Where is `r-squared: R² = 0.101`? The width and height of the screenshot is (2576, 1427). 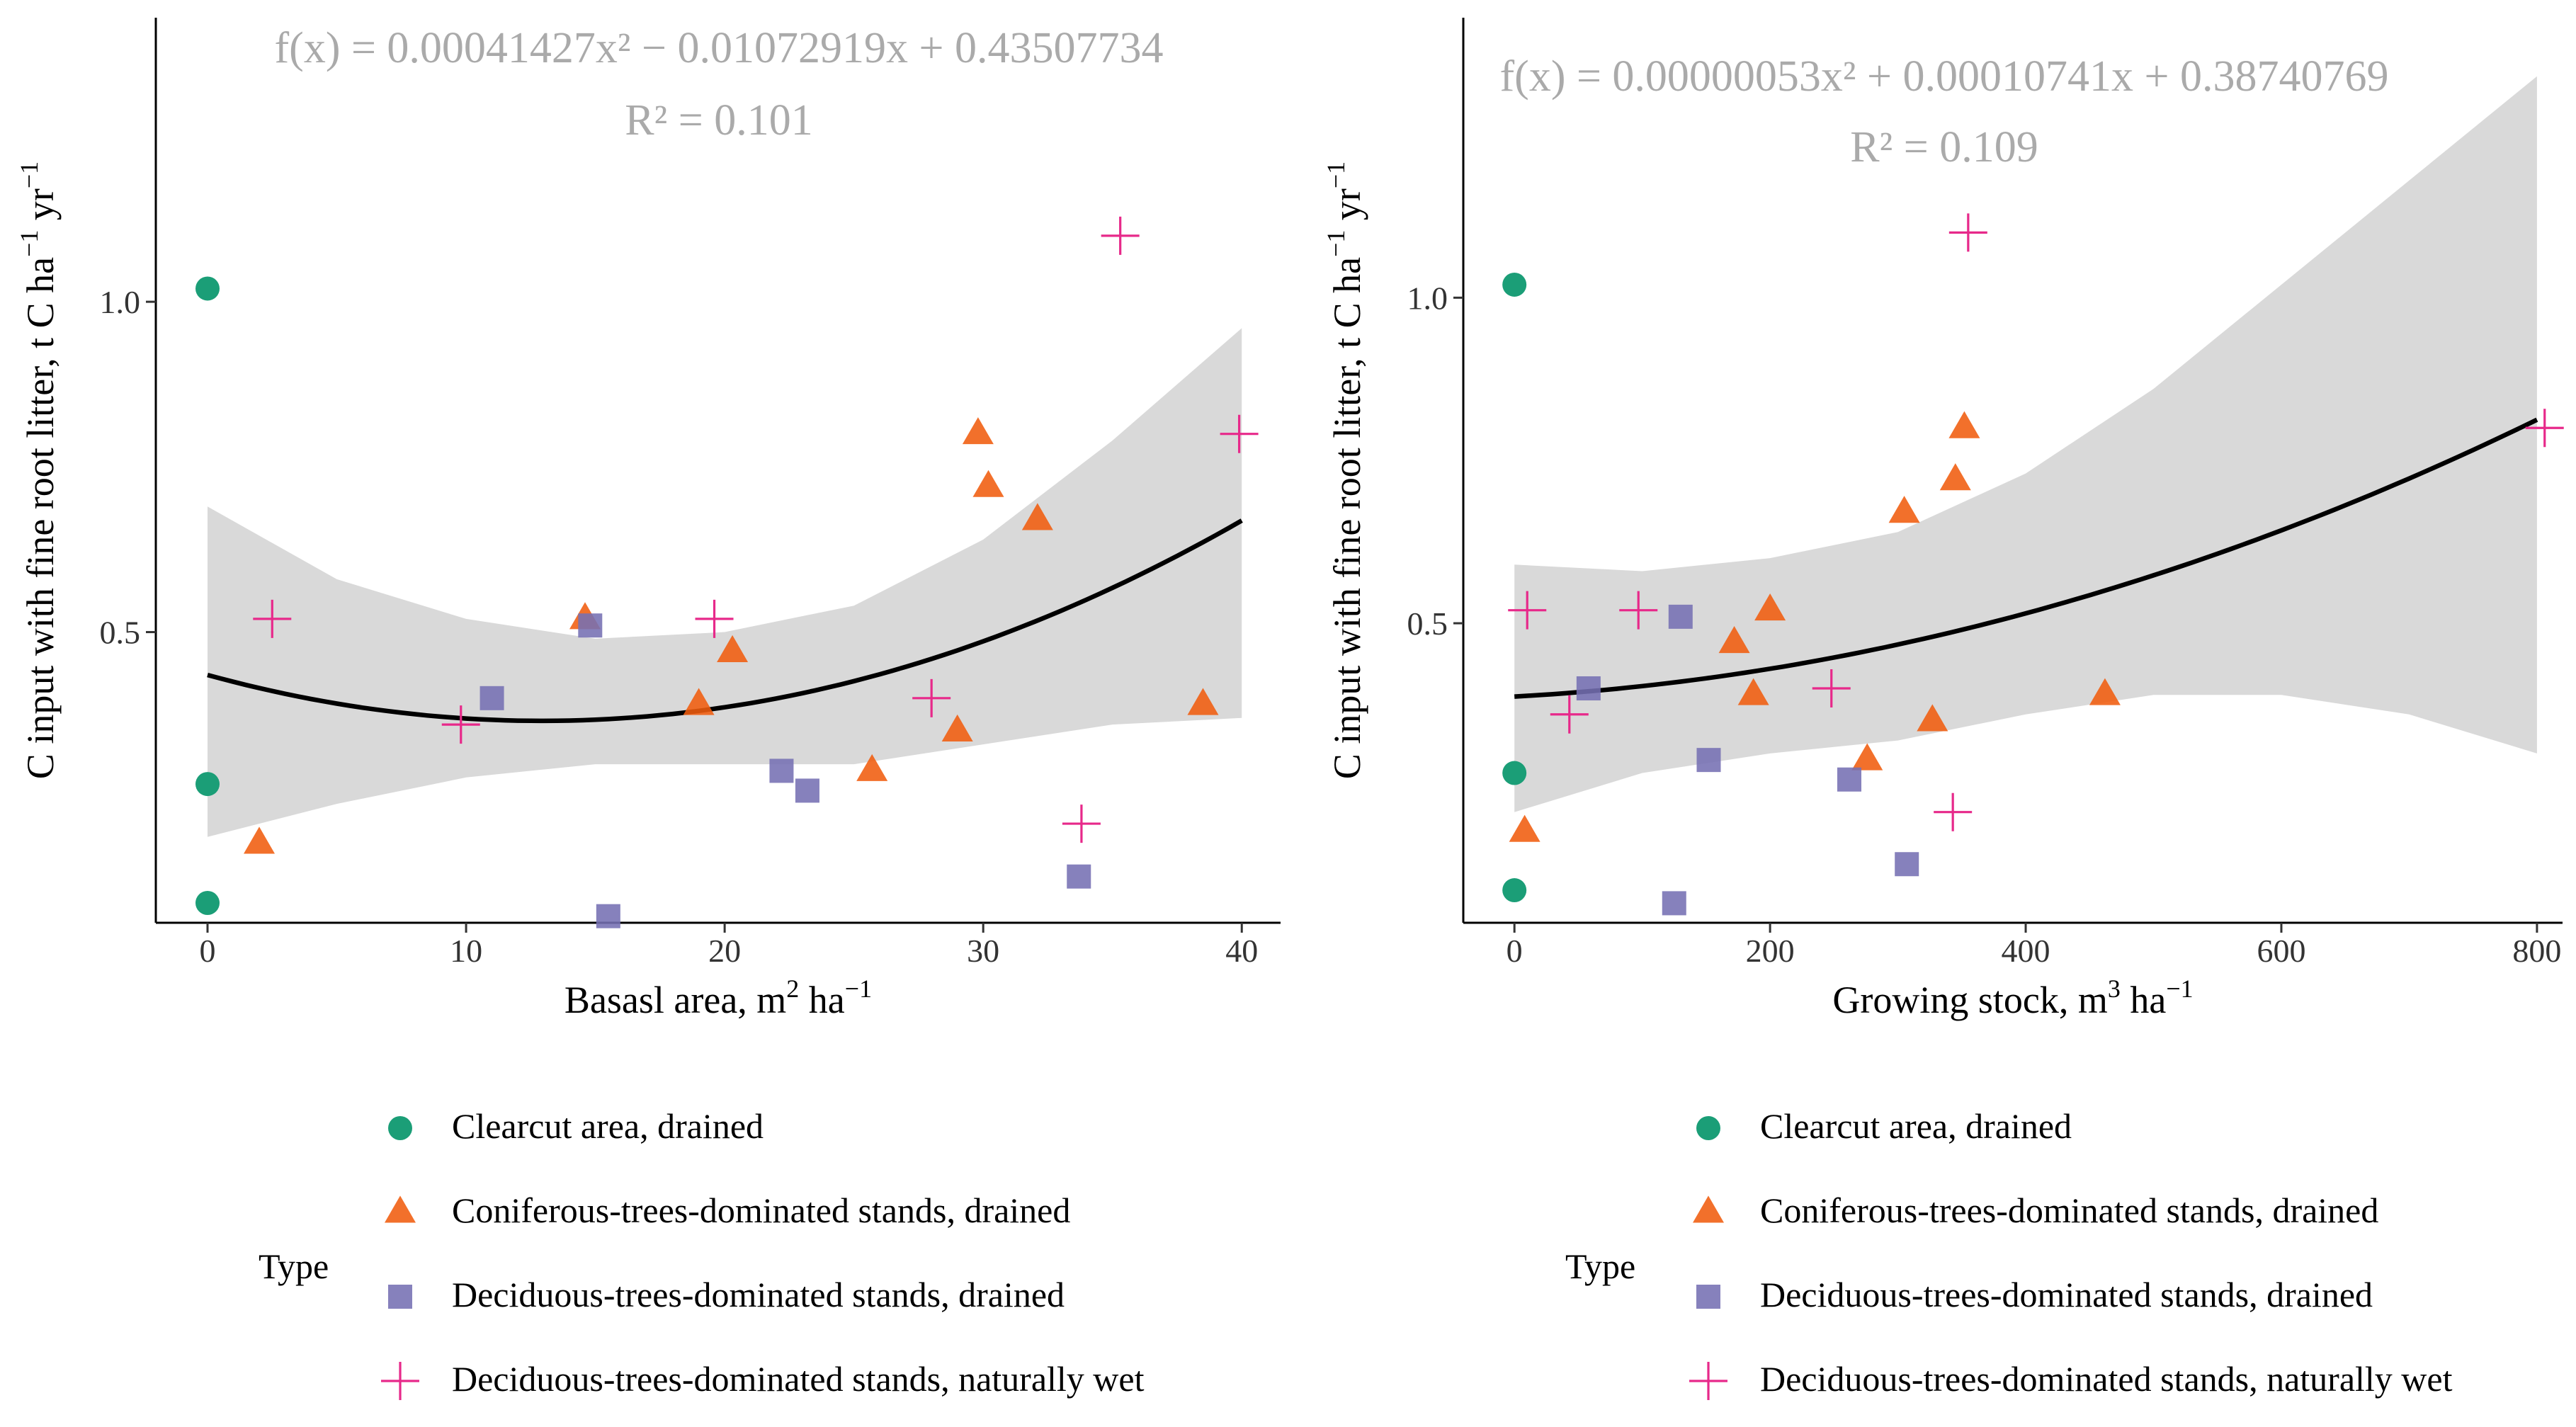
r-squared: R² = 0.101 is located at coordinates (718, 120).